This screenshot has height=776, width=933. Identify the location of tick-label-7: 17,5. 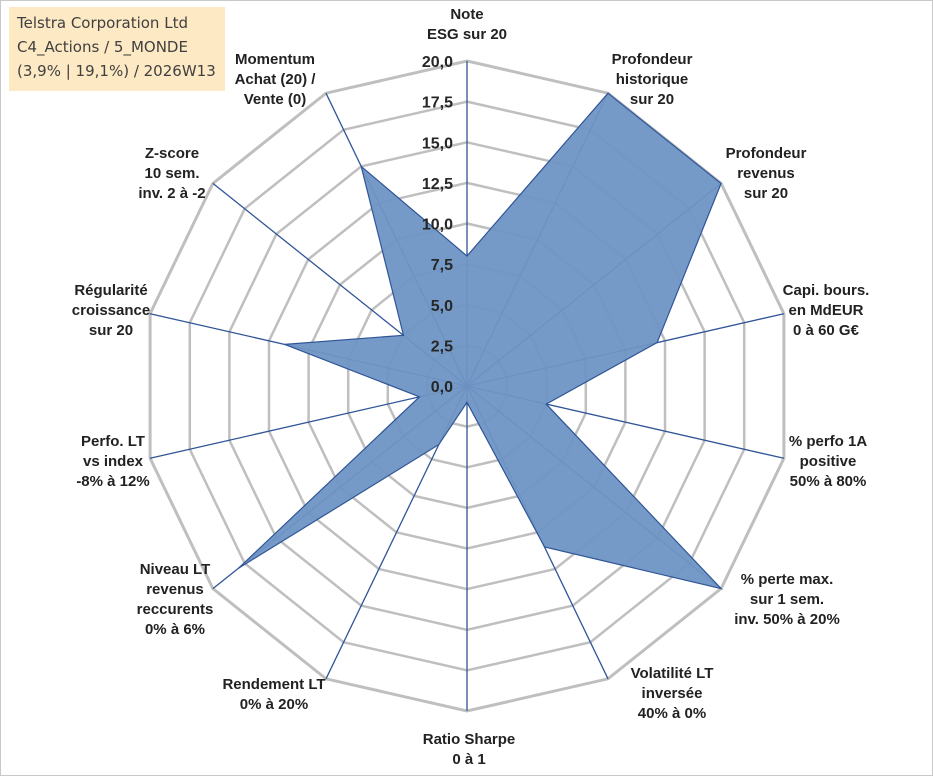
(437, 103).